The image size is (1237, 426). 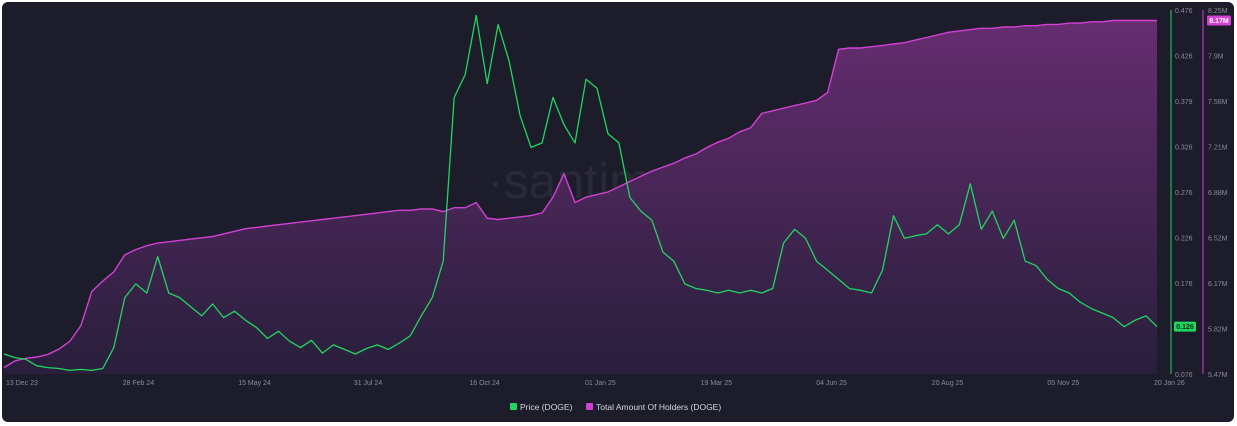 What do you see at coordinates (831, 383) in the screenshot?
I see `x-tick-label: 04 Jun 25` at bounding box center [831, 383].